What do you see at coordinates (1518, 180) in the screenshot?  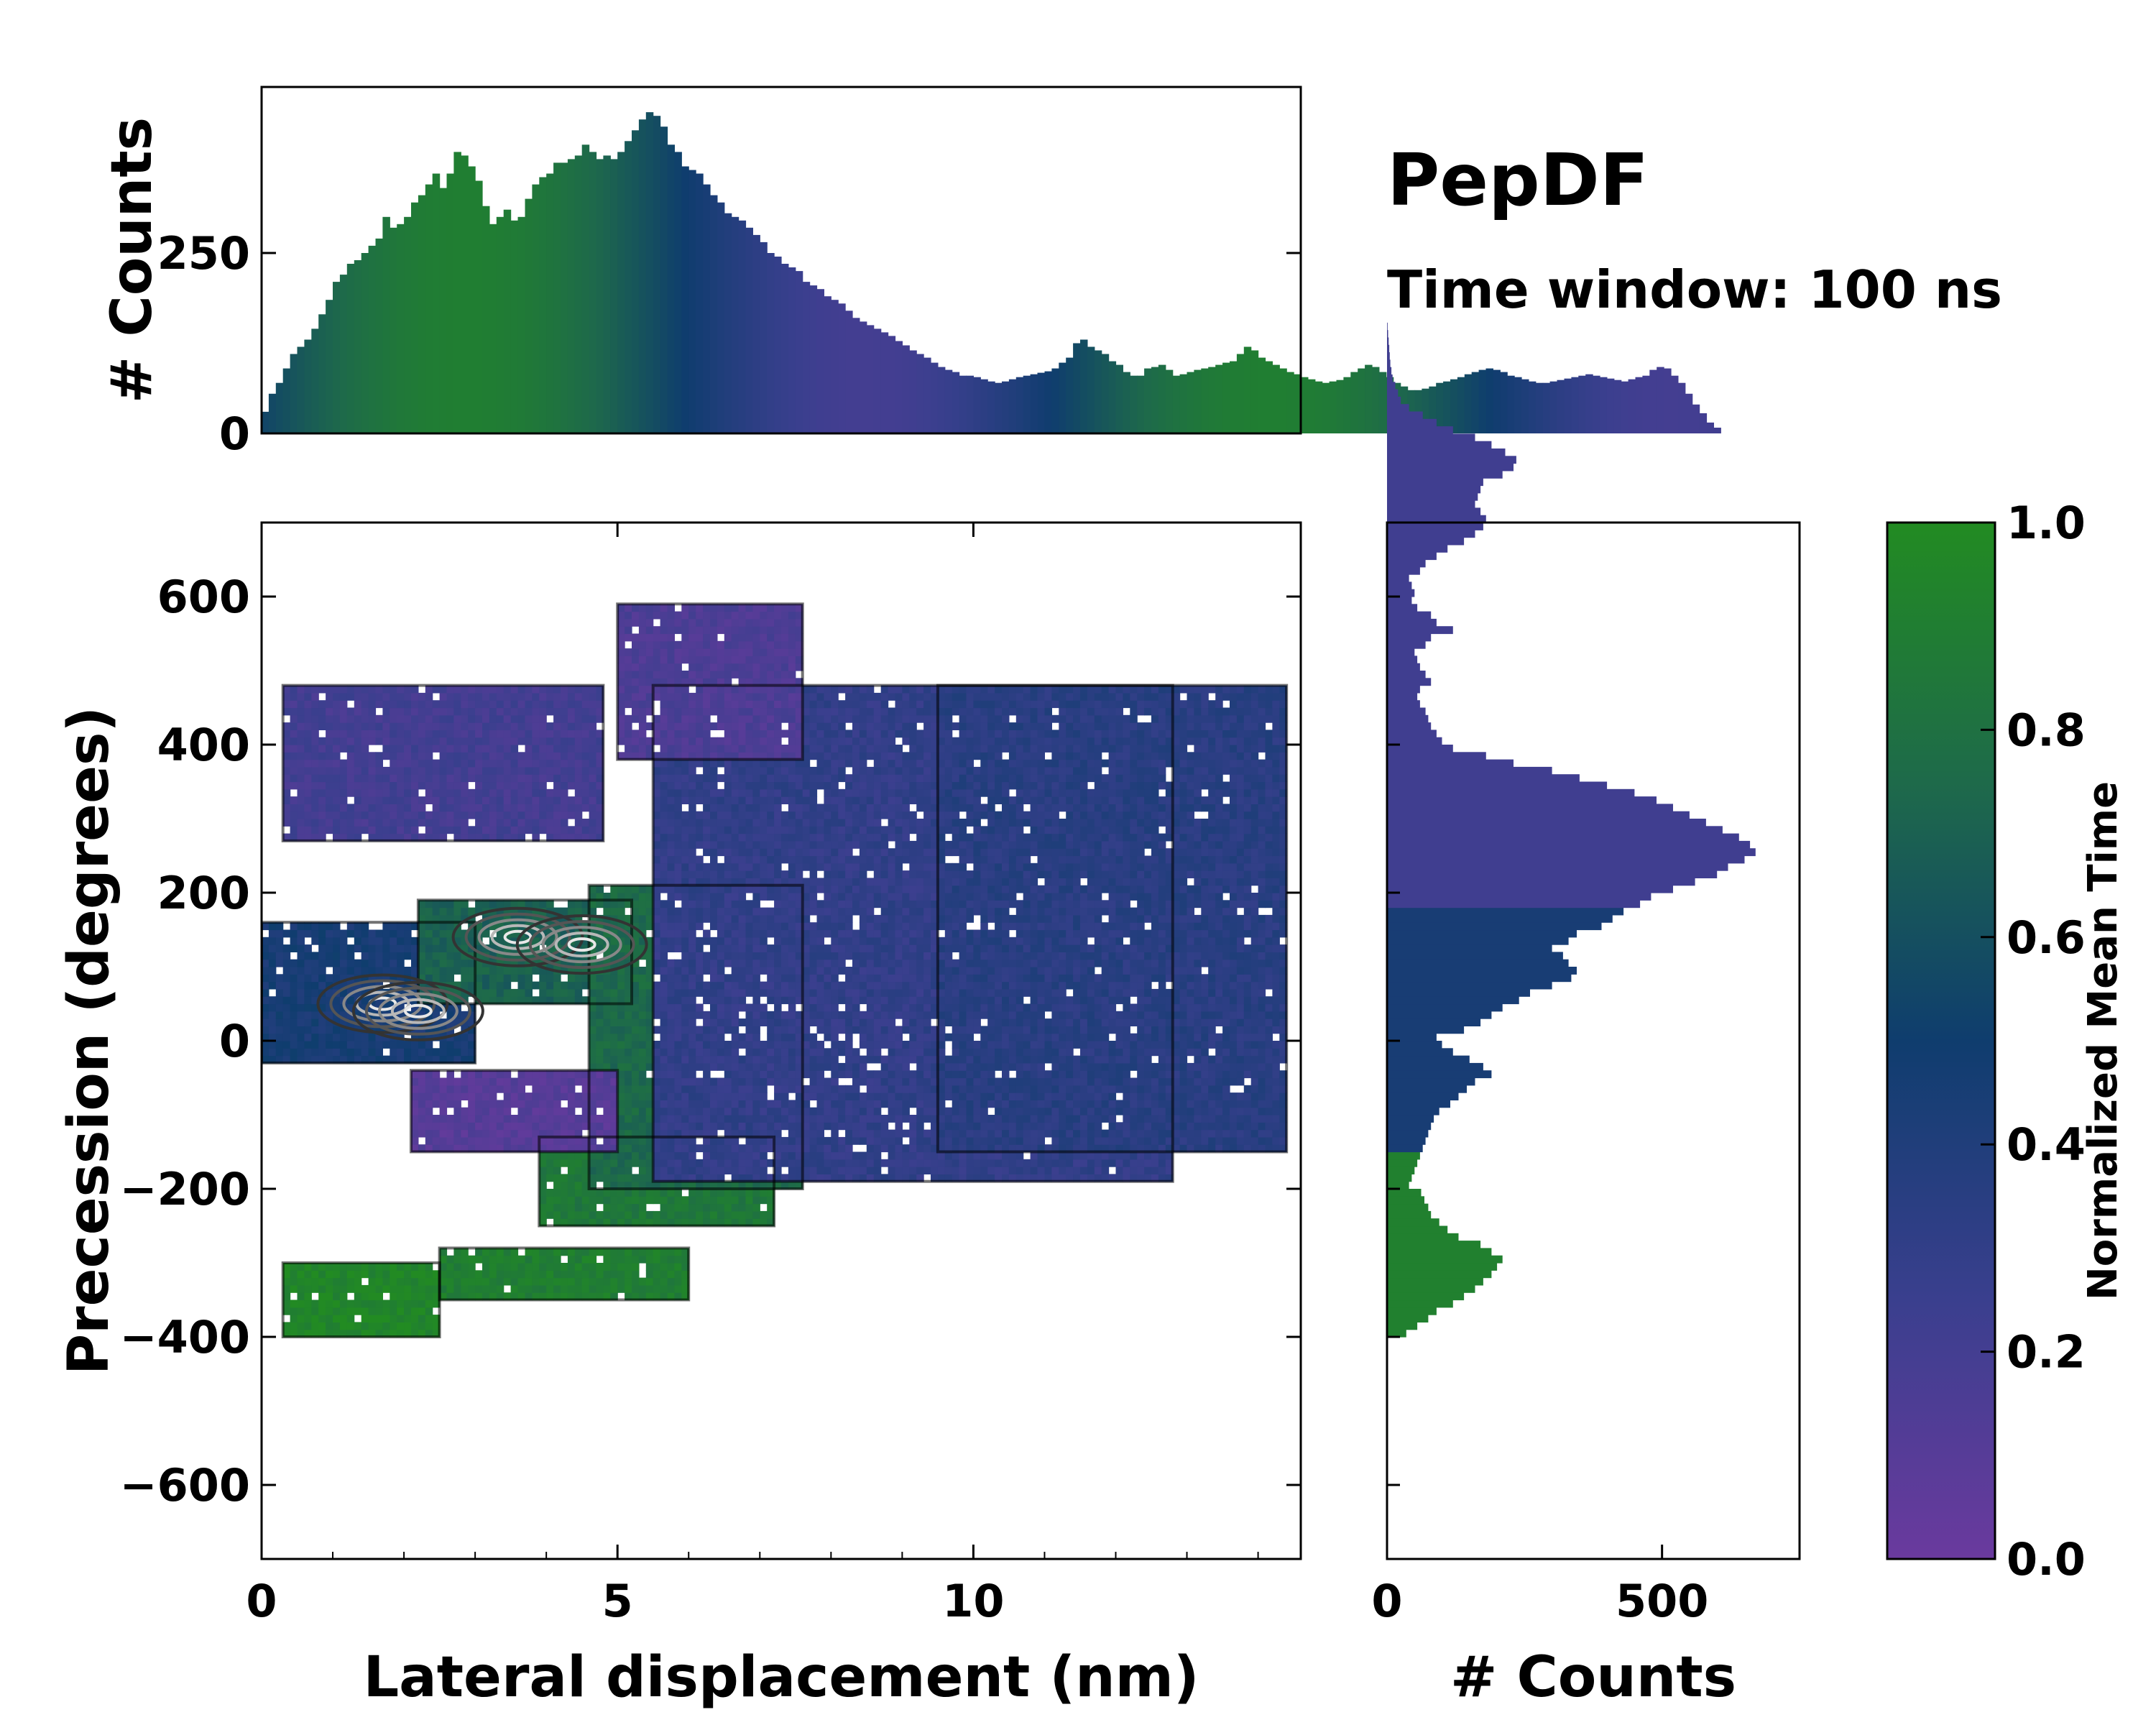 I see `chart-title: PepDF` at bounding box center [1518, 180].